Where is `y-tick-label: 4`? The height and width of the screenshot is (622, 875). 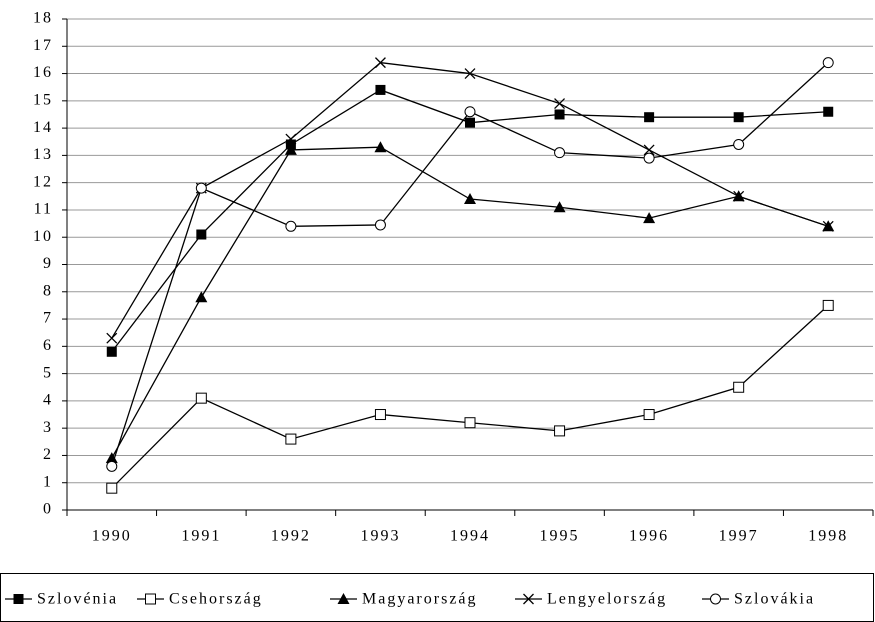
y-tick-label: 4 is located at coordinates (48, 400).